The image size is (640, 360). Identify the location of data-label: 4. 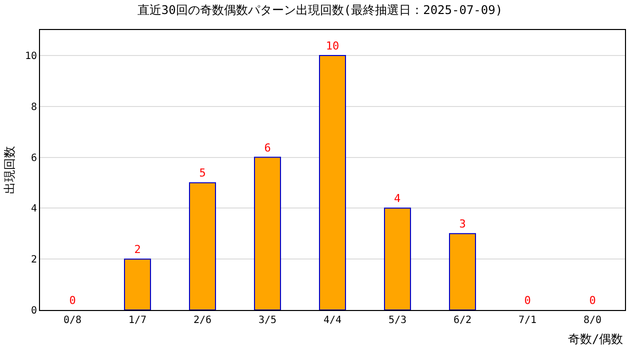
(397, 199).